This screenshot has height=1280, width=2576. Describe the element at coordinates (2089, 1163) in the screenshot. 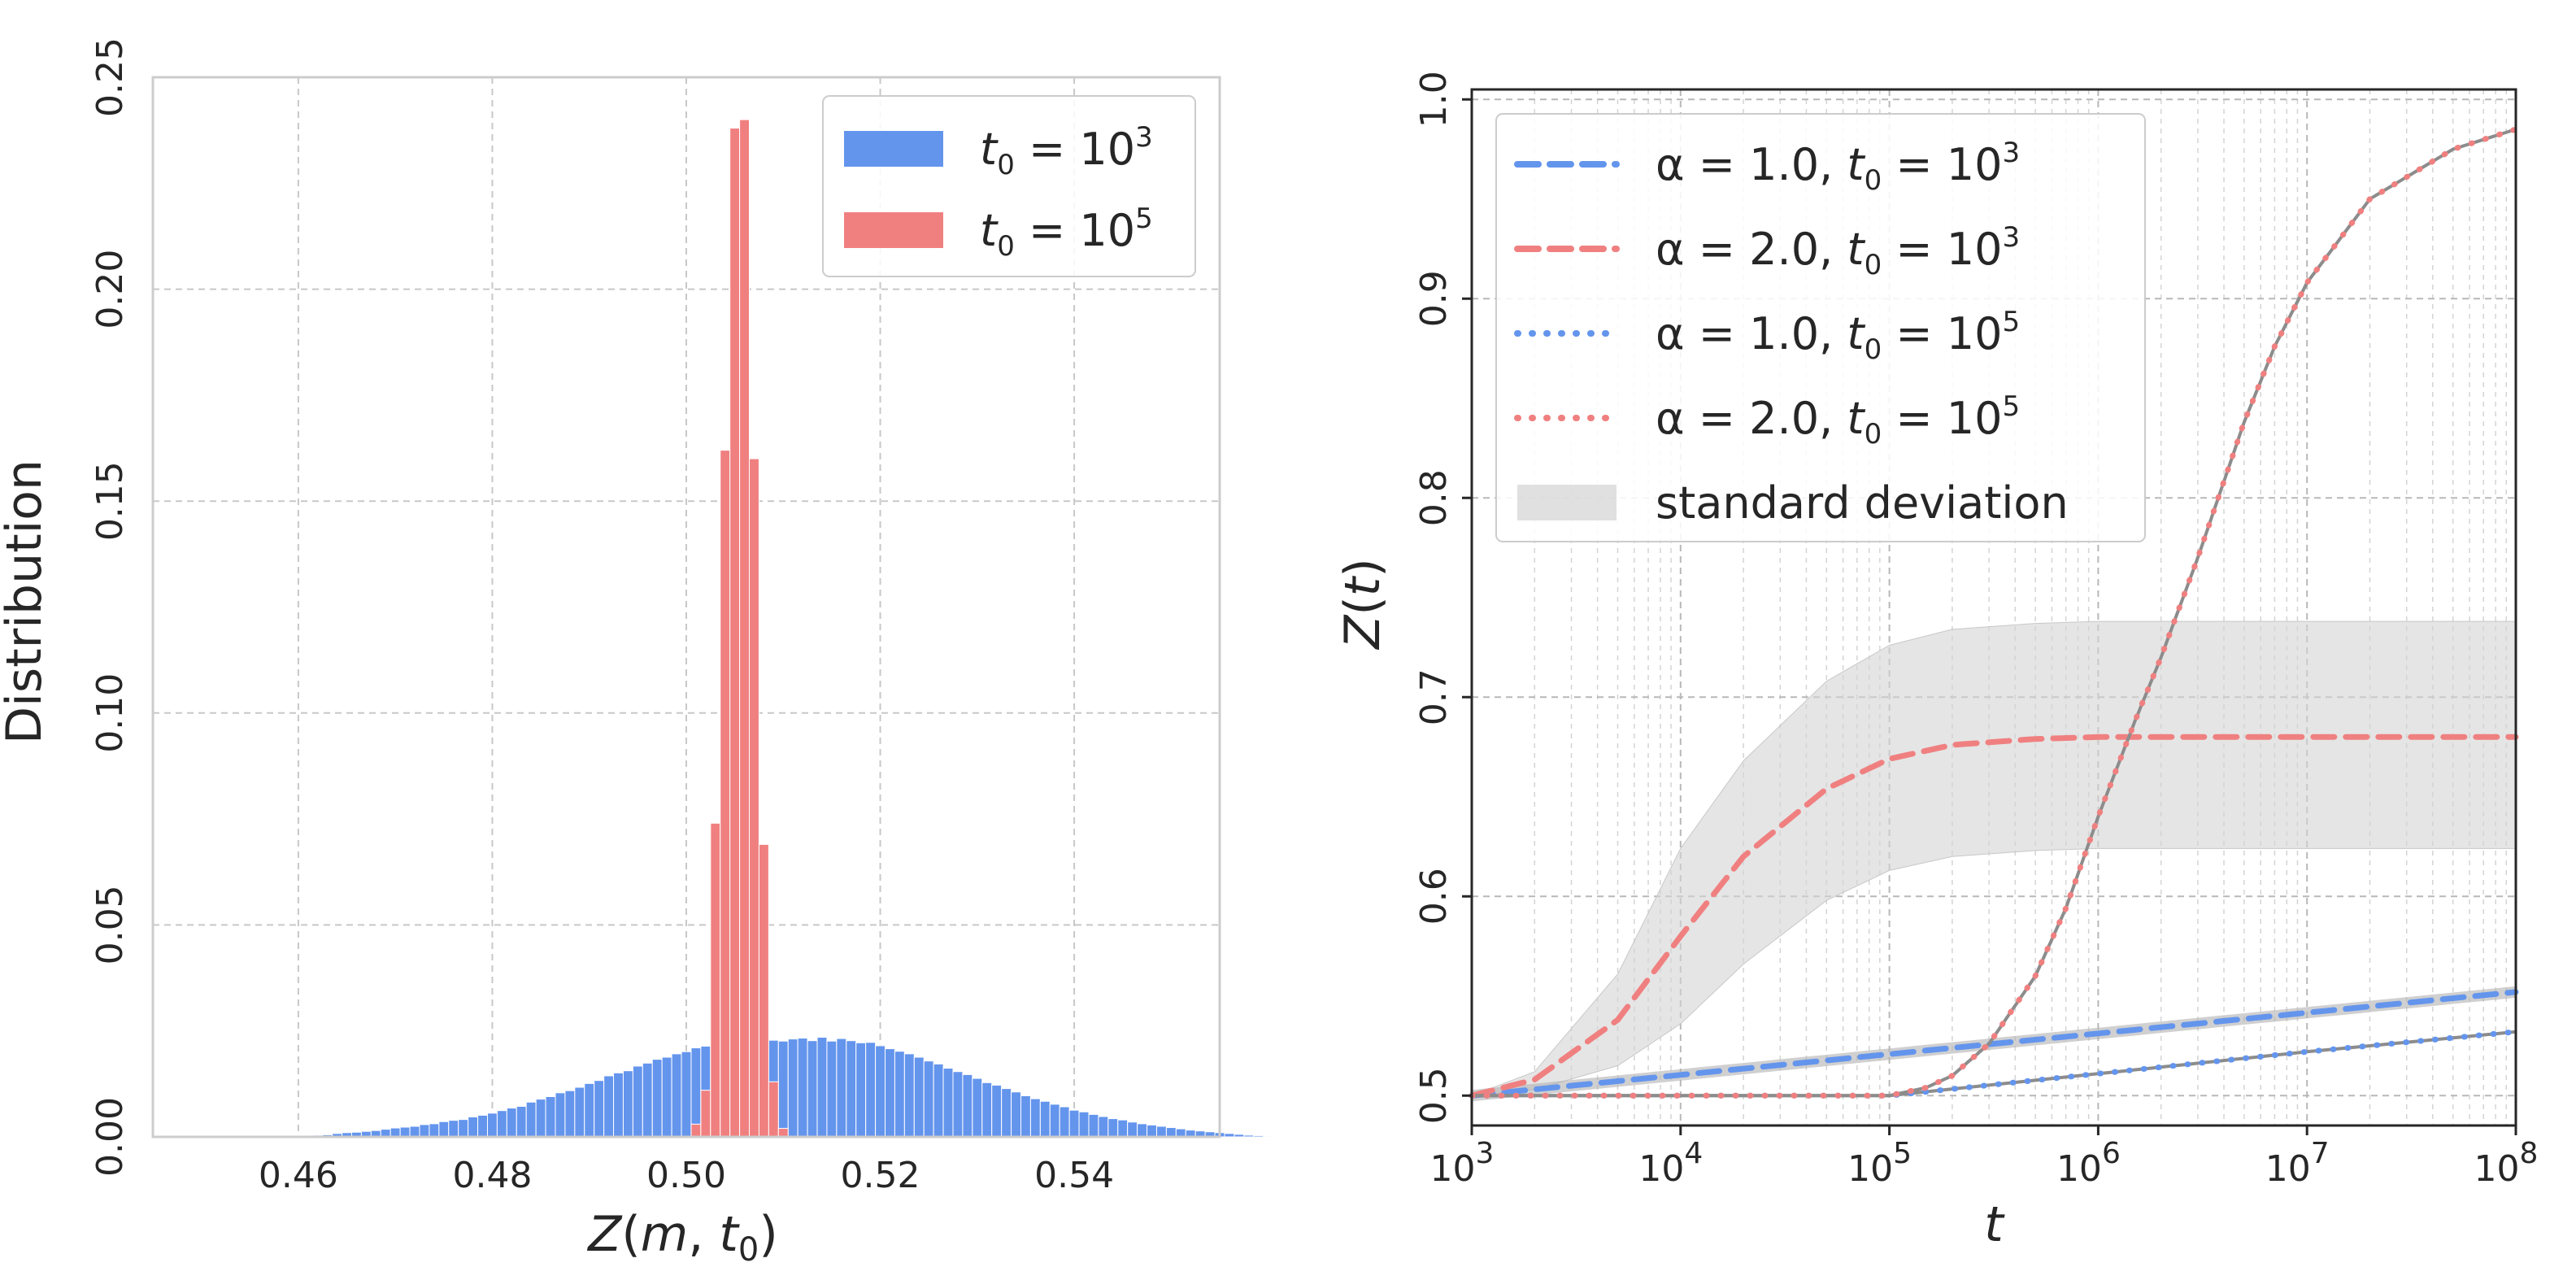

I see `line-chart-x-tick-label: 10⁶` at that location.